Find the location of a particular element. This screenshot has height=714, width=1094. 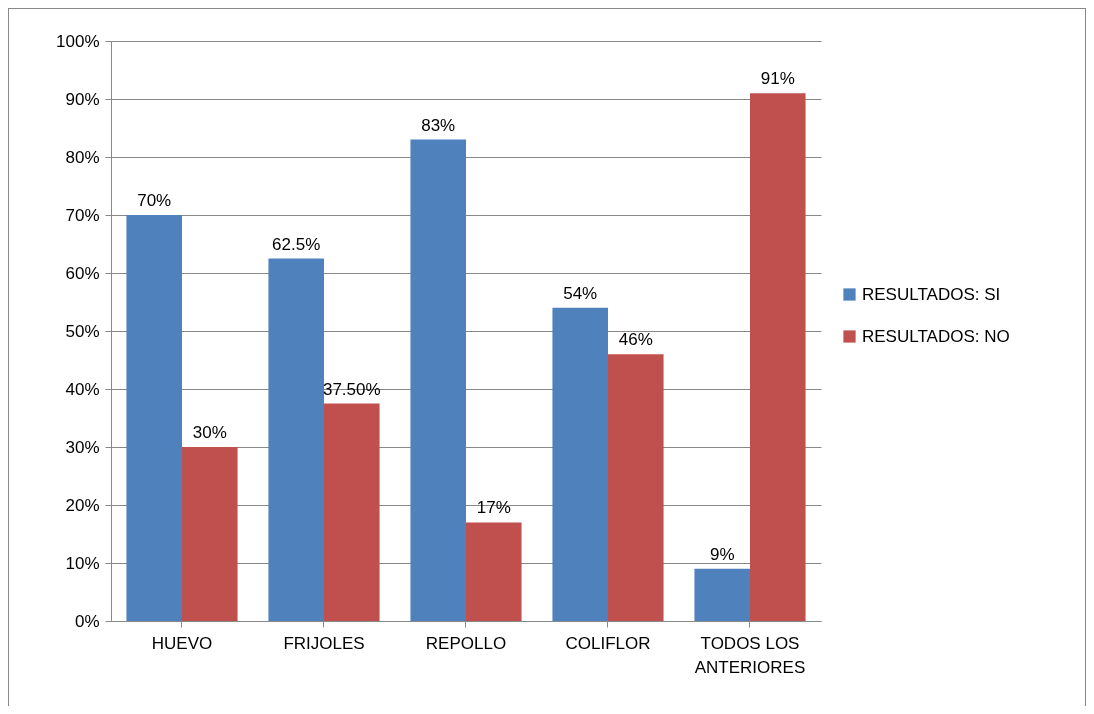

data-label: 70% is located at coordinates (154, 200).